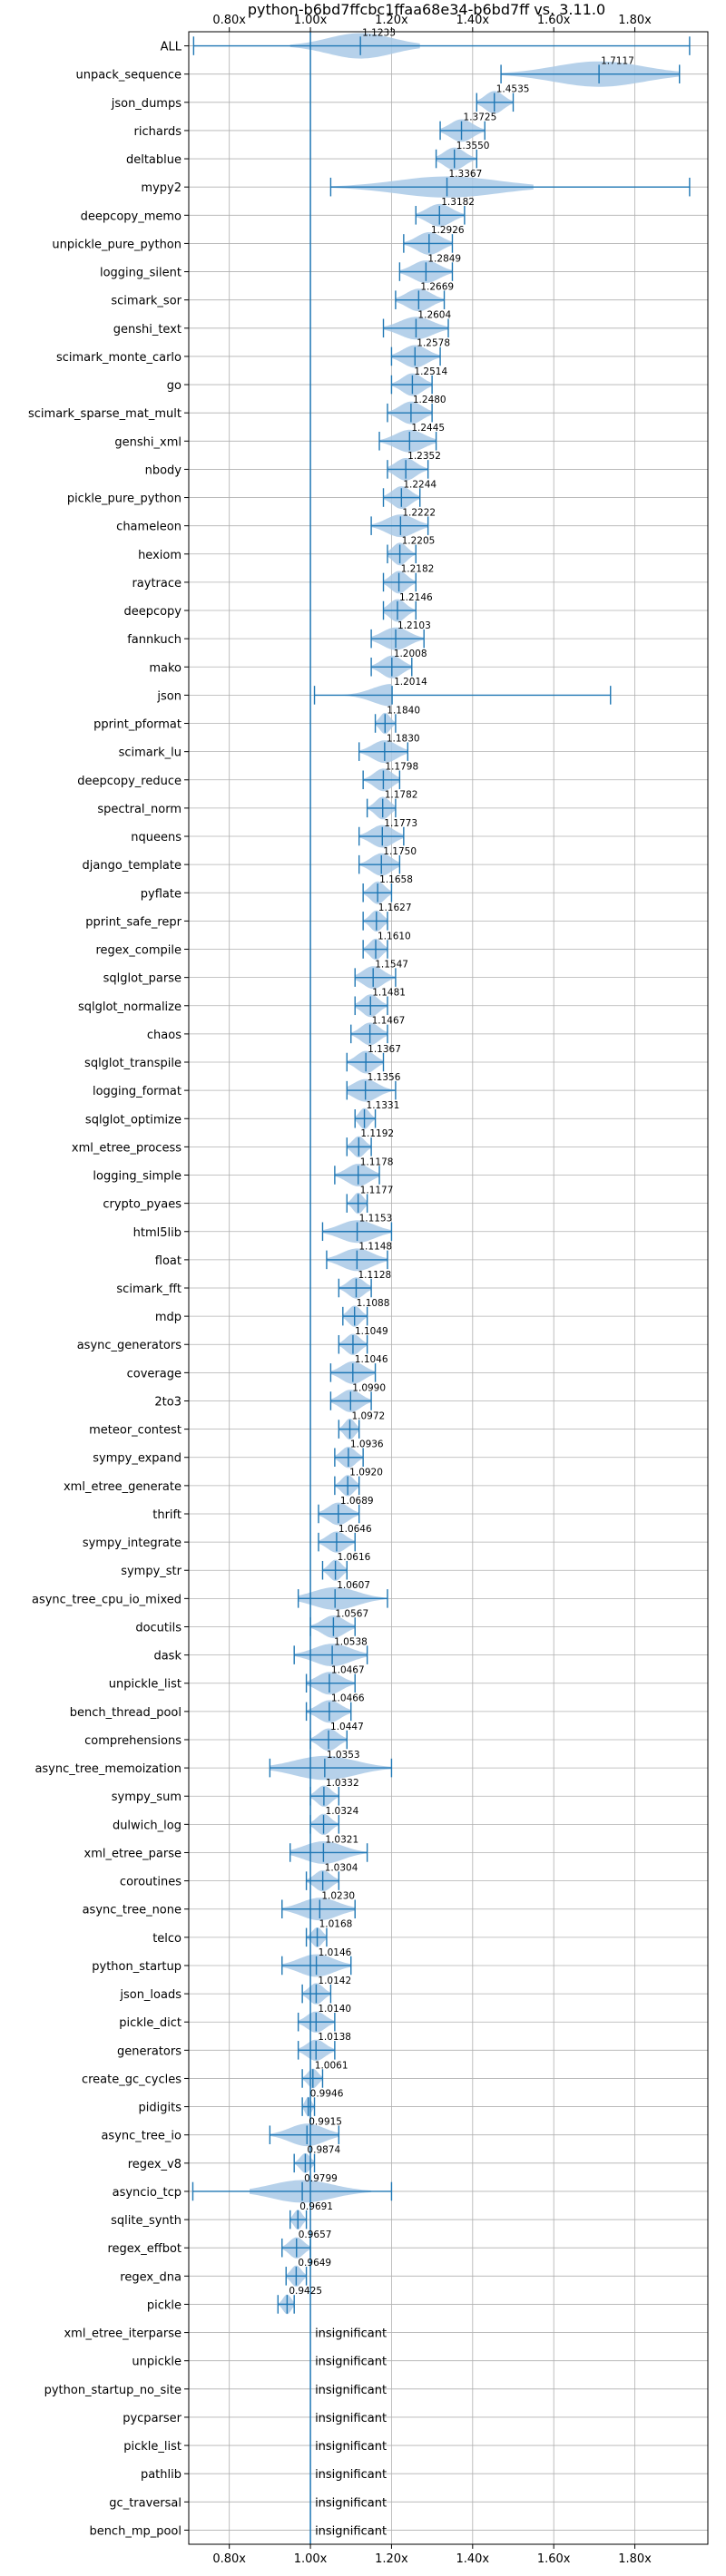  What do you see at coordinates (154, 640) in the screenshot?
I see `y-tick-label: fannkuch` at bounding box center [154, 640].